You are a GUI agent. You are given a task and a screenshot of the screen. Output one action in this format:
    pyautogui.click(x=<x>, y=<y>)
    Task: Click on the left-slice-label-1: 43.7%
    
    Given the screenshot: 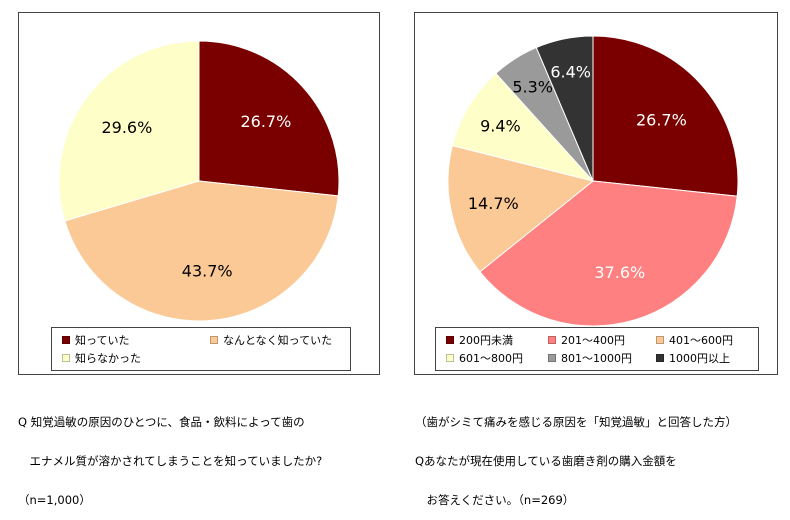 What is the action you would take?
    pyautogui.click(x=207, y=271)
    